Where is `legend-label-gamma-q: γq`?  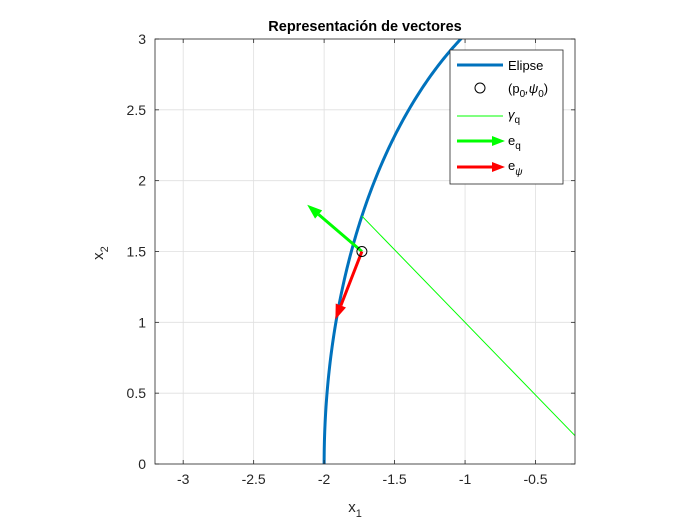
legend-label-gamma-q: γq is located at coordinates (514, 116).